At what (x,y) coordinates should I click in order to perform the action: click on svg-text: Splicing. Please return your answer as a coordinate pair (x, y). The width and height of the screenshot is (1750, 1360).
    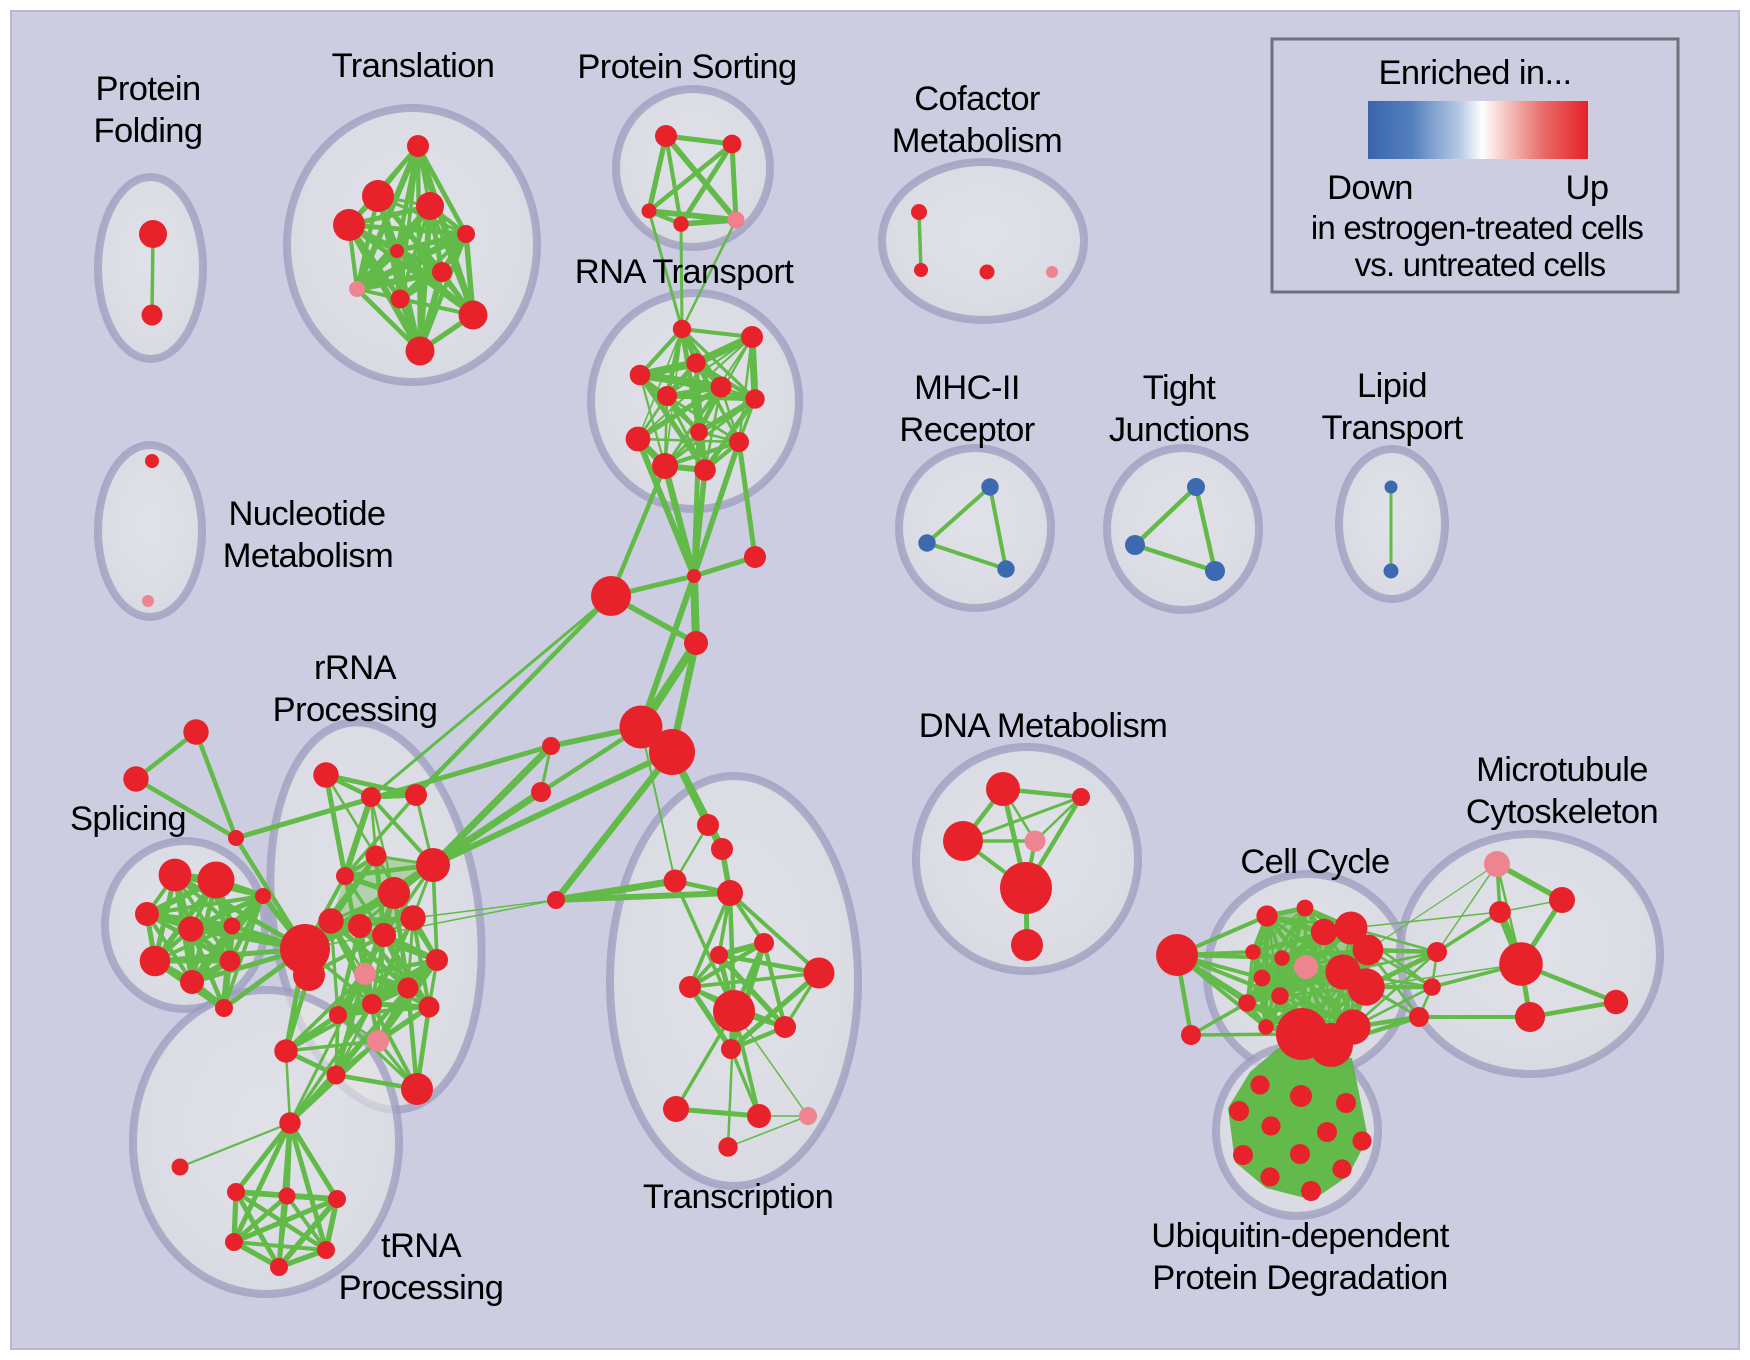
    Looking at the image, I should click on (128, 819).